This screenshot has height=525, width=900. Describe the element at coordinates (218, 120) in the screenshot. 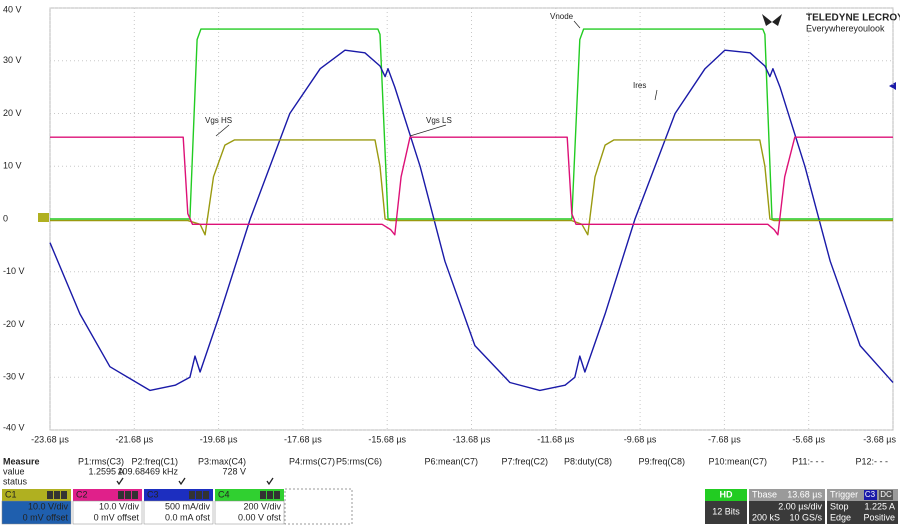

I see `trace-label: Vgs HS` at that location.